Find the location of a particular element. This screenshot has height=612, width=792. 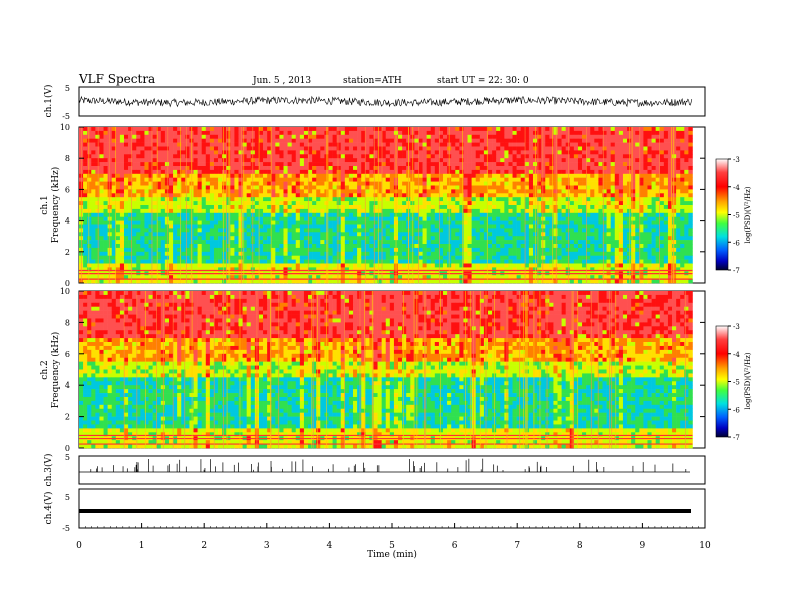

time-tick-label: 2 is located at coordinates (204, 546).